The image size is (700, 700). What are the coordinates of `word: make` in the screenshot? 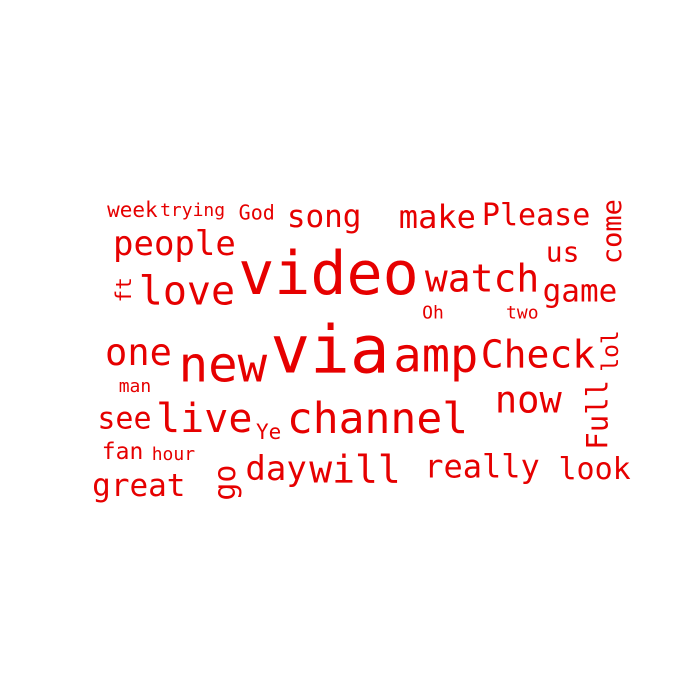 It's located at (437, 217).